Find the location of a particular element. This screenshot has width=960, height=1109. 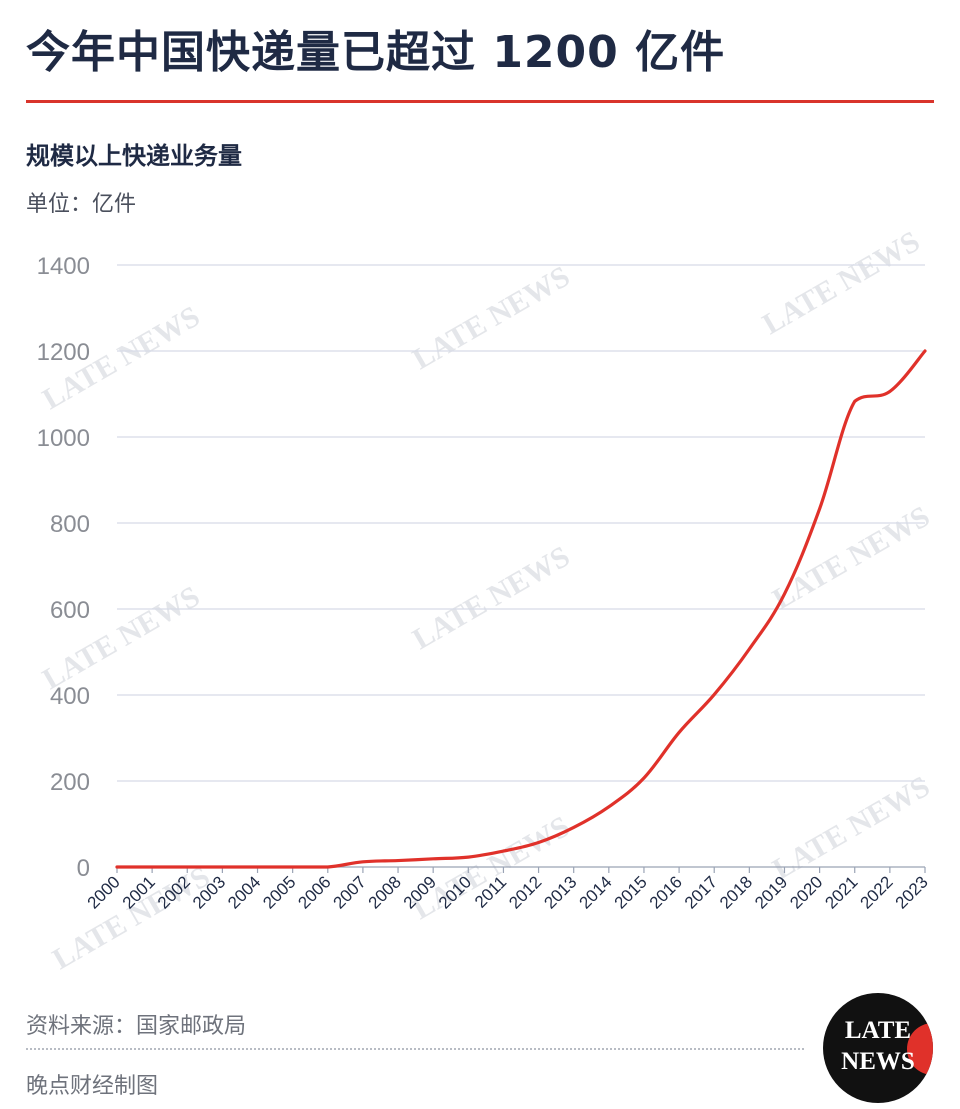

dotted-divider is located at coordinates (415, 1049).